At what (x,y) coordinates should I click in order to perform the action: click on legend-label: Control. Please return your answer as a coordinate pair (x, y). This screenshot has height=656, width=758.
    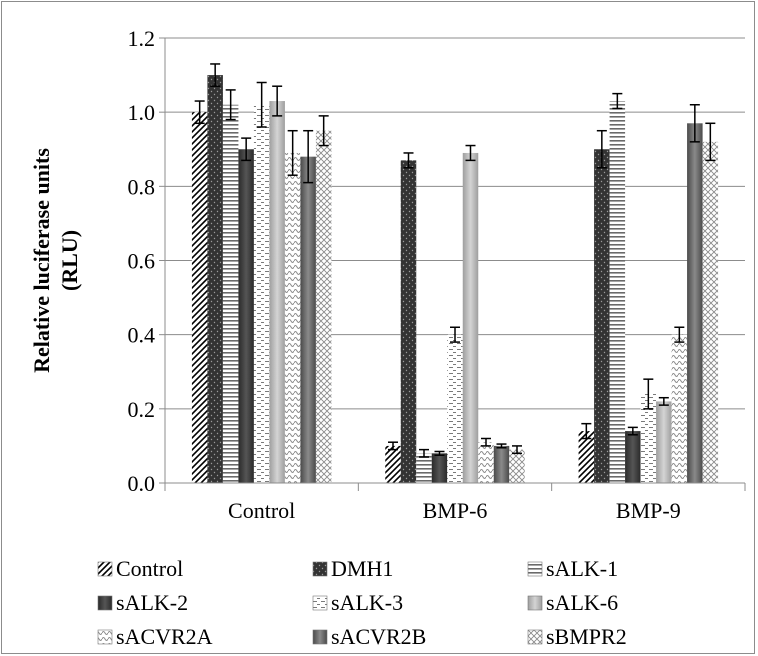
    Looking at the image, I should click on (149, 568).